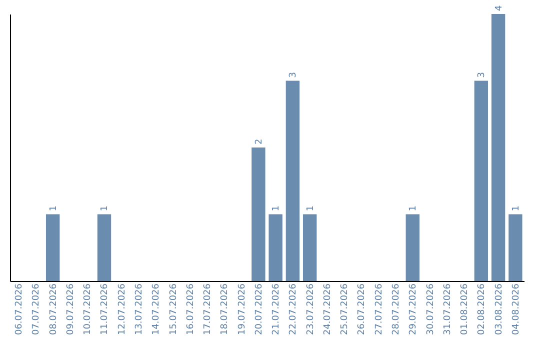 The width and height of the screenshot is (540, 340). I want to click on x-tick-label: 24.07.2026, so click(327, 309).